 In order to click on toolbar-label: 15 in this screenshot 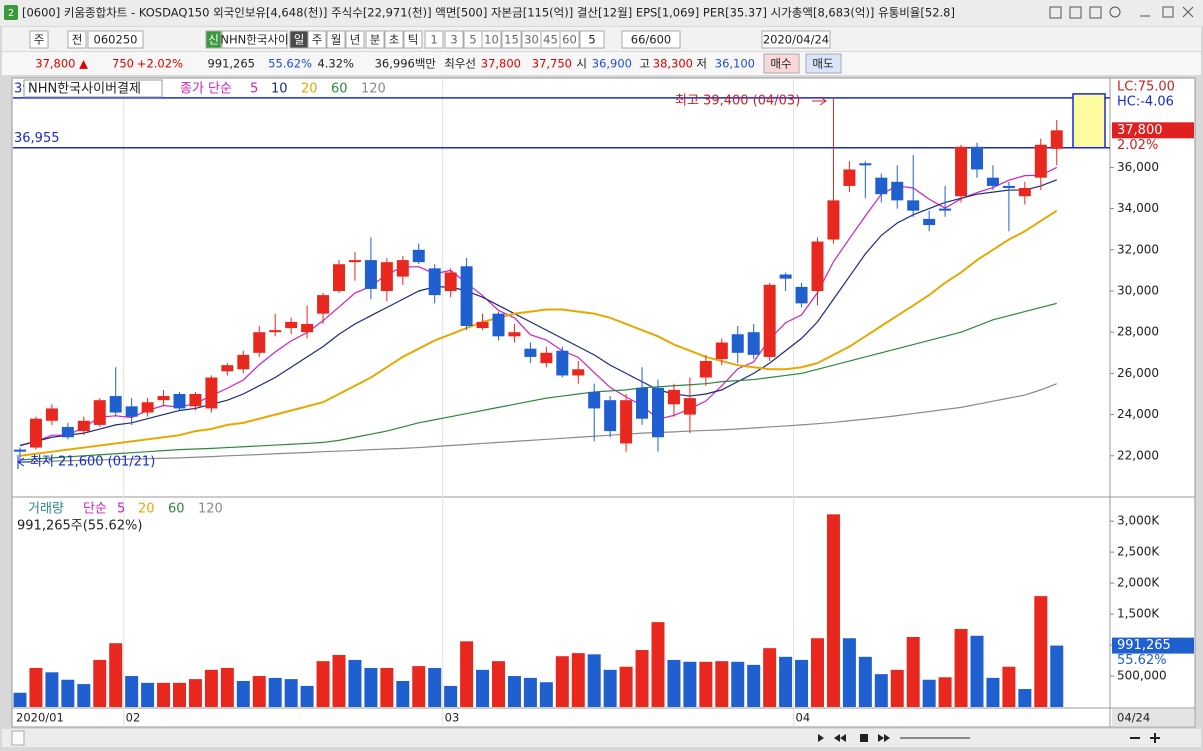, I will do `click(511, 40)`.